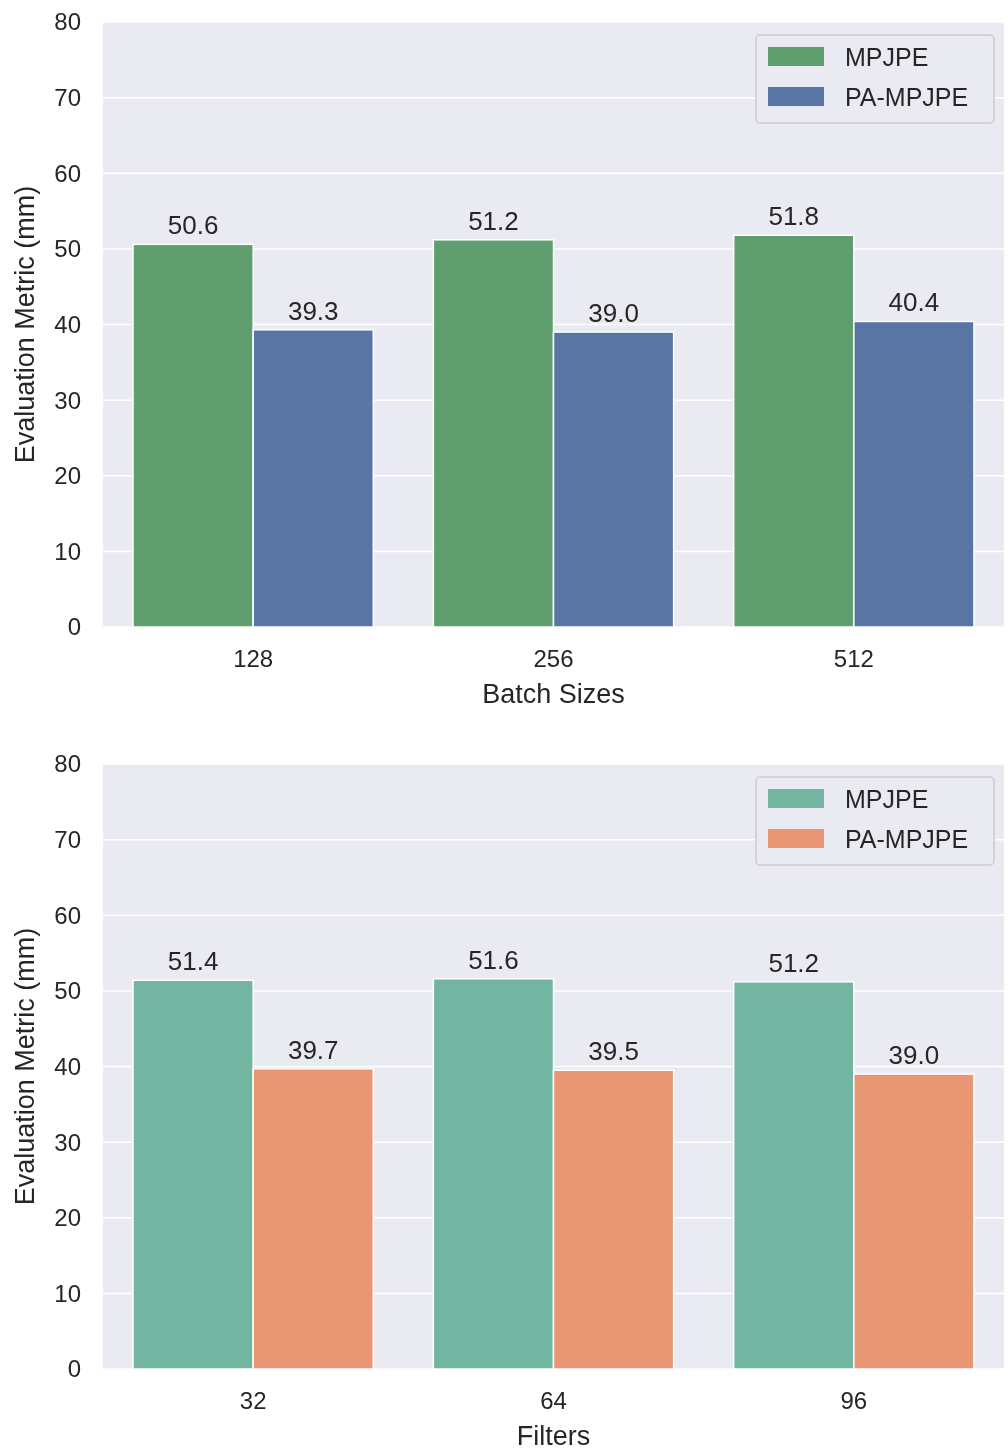 Image resolution: width=1008 pixels, height=1451 pixels. Describe the element at coordinates (854, 1400) in the screenshot. I see `x-tick-label: 96` at that location.